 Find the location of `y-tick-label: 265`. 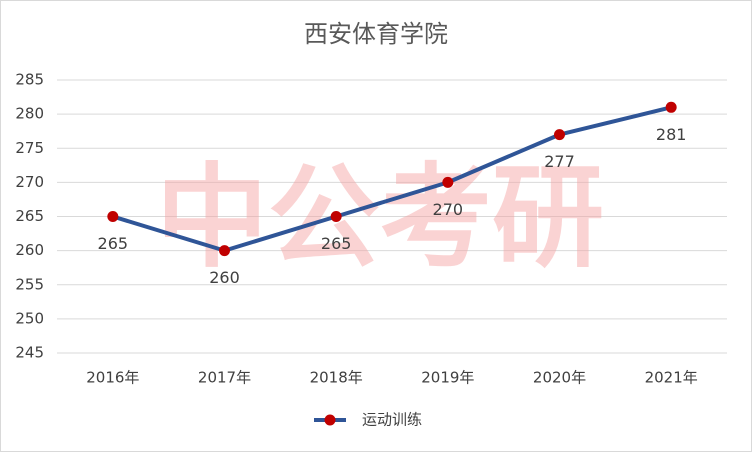

y-tick-label: 265 is located at coordinates (29, 216).